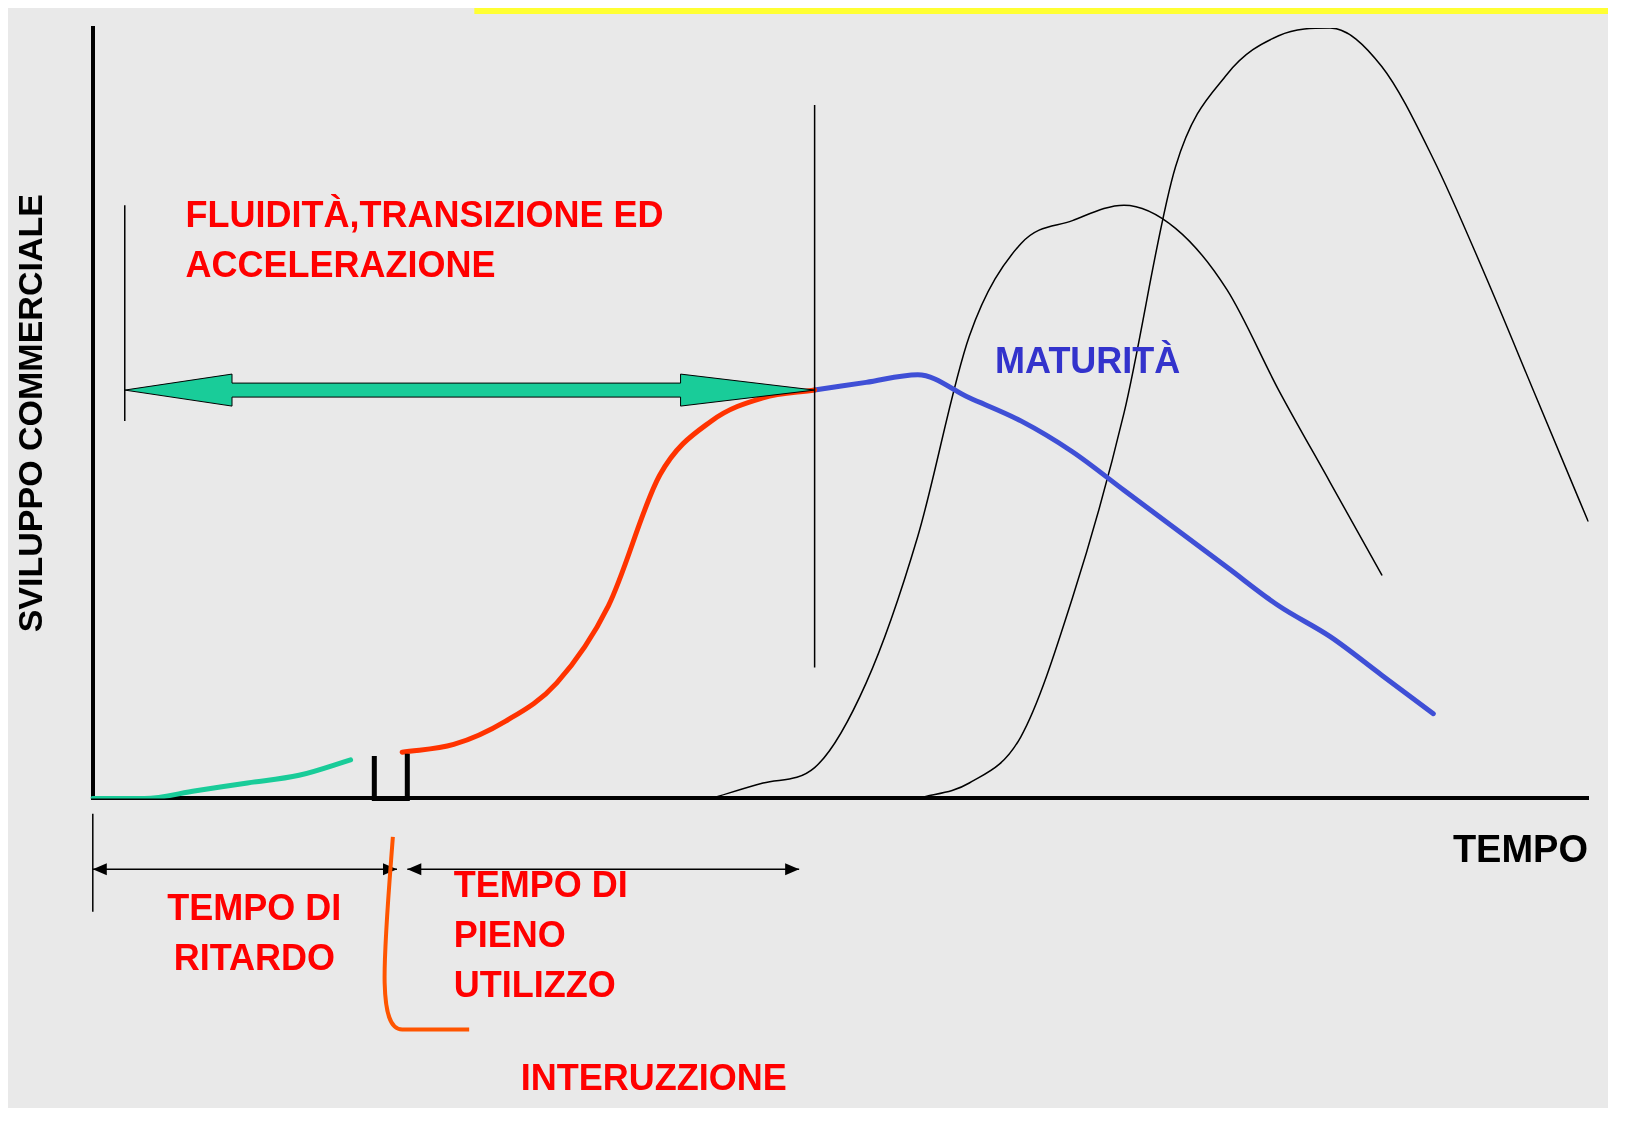 The width and height of the screenshot is (1645, 1135). What do you see at coordinates (1520, 848) in the screenshot?
I see `x-axis-title: TEMPO` at bounding box center [1520, 848].